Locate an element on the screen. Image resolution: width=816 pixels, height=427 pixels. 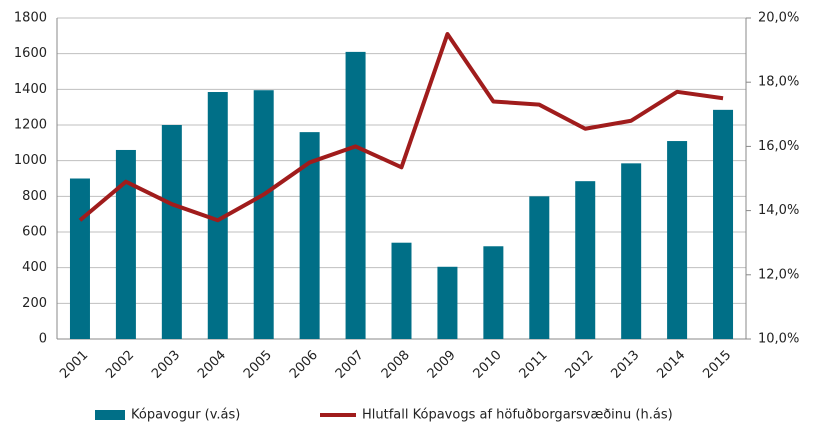
x-tick-label: 2014 is located at coordinates (671, 365).